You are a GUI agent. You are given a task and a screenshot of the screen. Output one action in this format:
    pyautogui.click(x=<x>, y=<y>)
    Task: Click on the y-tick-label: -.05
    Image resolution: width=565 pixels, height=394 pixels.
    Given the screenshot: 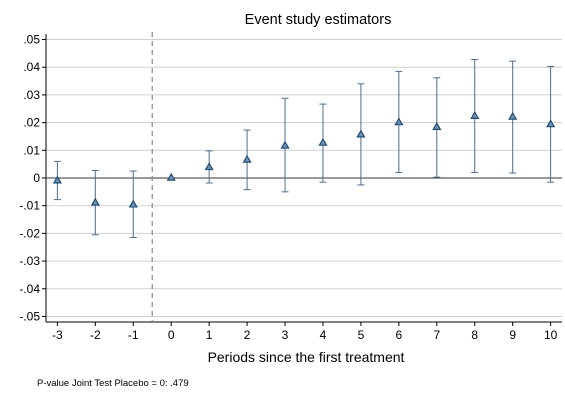 What is the action you would take?
    pyautogui.click(x=29, y=316)
    